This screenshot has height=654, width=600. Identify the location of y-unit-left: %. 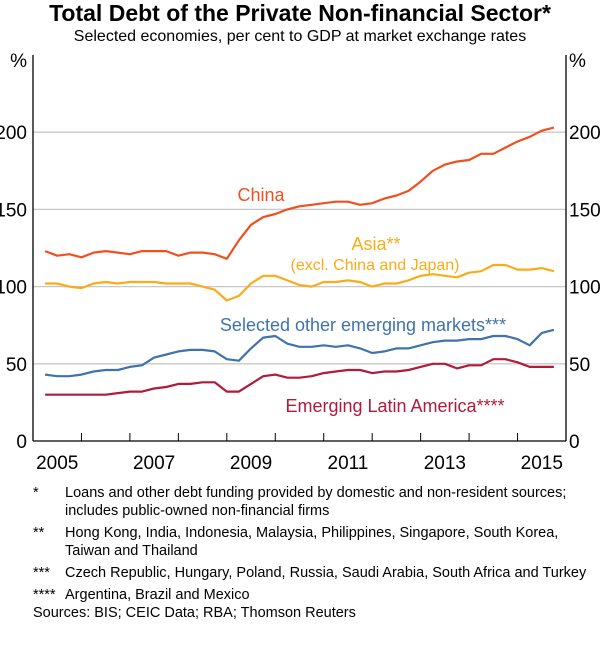
(18, 61).